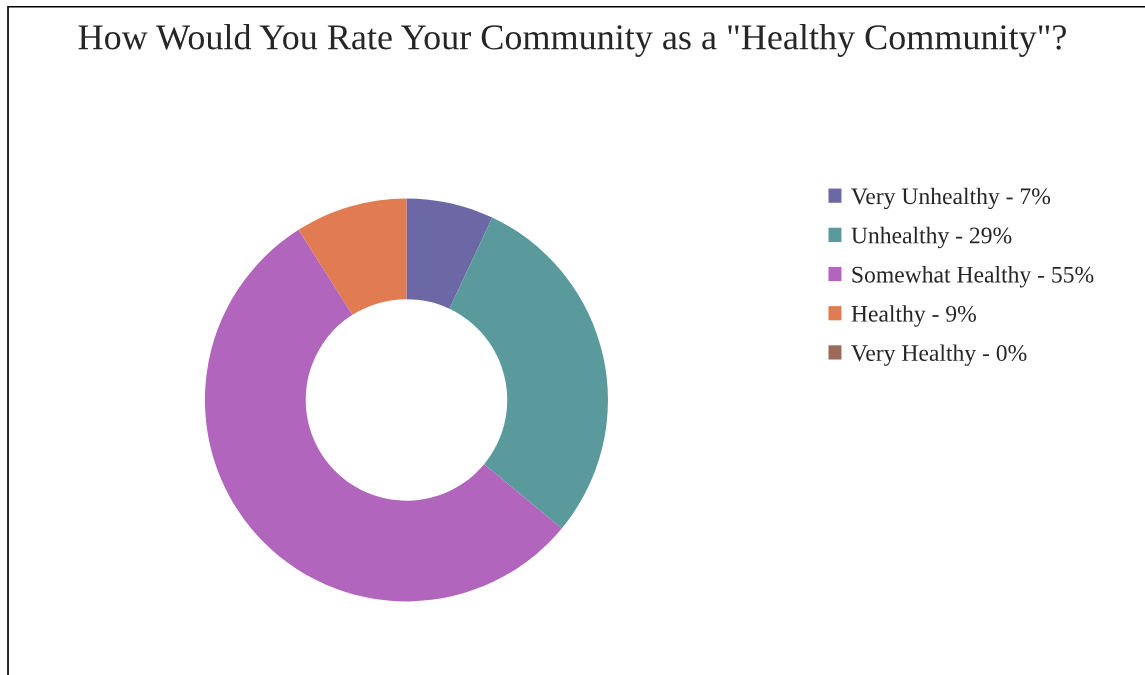 The width and height of the screenshot is (1145, 675). What do you see at coordinates (939, 355) in the screenshot?
I see `legend-label: Very Healthy - 0%` at bounding box center [939, 355].